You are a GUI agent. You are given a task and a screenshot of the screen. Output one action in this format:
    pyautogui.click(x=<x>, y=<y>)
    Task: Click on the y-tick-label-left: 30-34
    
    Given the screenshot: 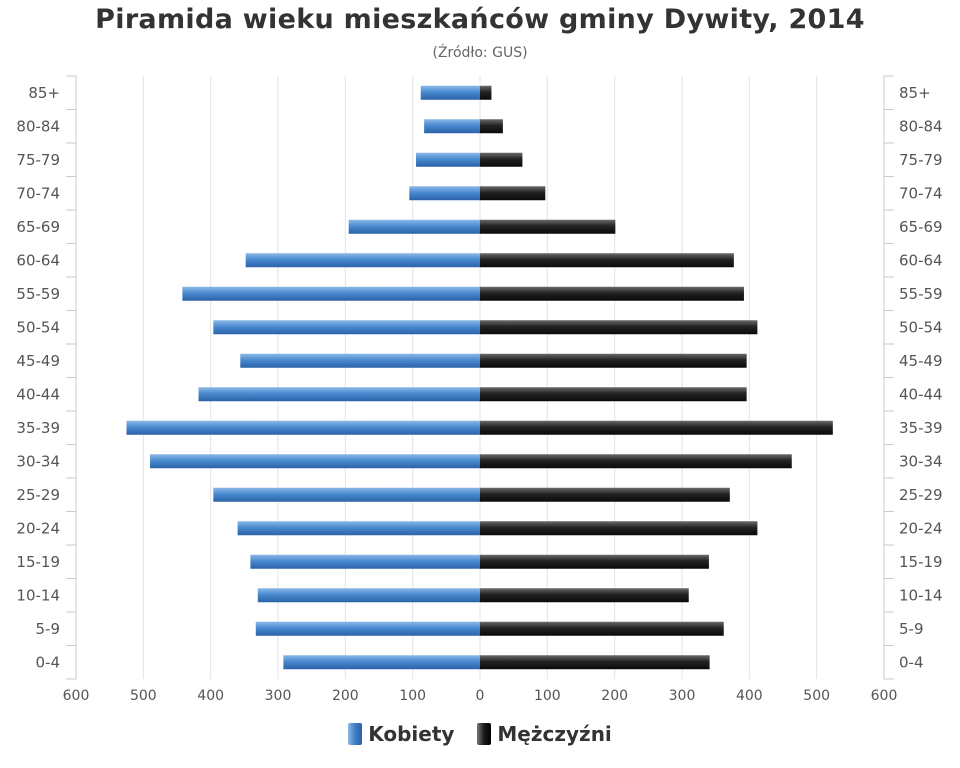 What is the action you would take?
    pyautogui.click(x=38, y=461)
    